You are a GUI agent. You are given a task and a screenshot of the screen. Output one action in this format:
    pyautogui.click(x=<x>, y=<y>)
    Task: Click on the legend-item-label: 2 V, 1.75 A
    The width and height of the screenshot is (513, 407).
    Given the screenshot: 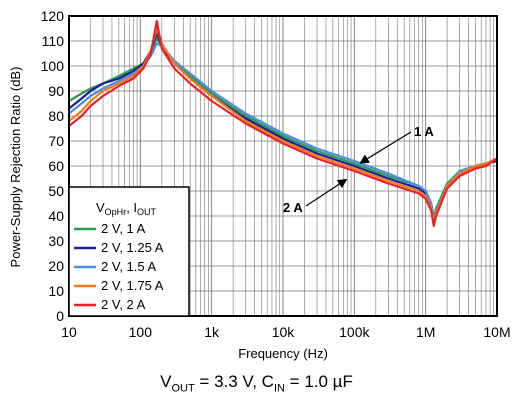 What is the action you would take?
    pyautogui.click(x=132, y=285)
    